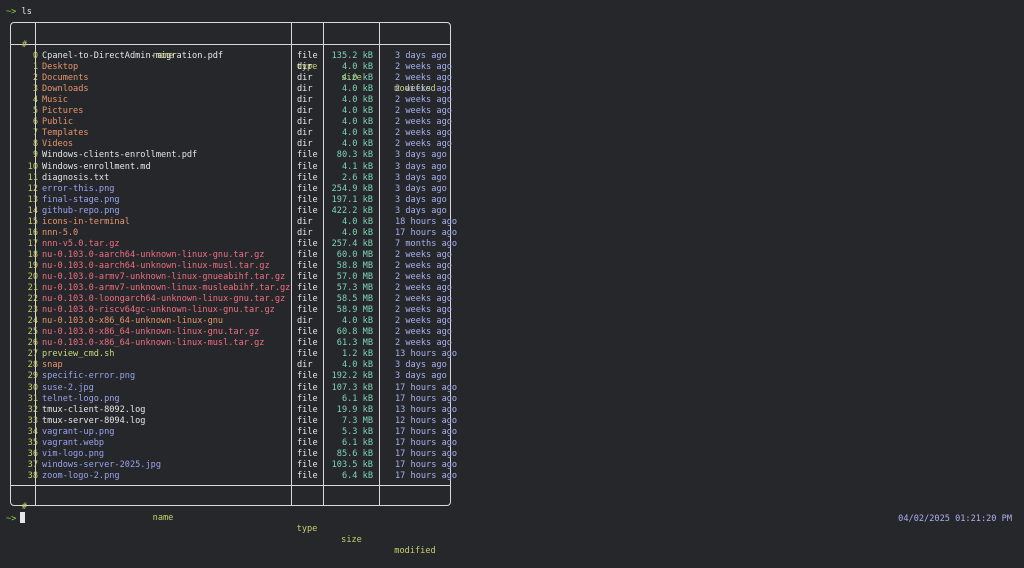  What do you see at coordinates (32, 177) in the screenshot?
I see `row-index: 11` at bounding box center [32, 177].